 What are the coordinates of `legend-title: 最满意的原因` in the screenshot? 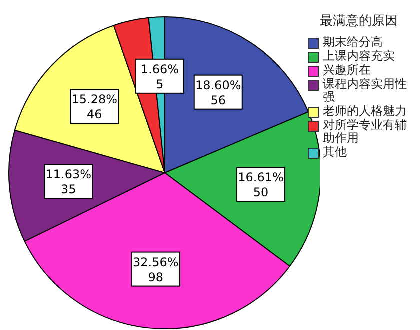 It's located at (359, 21).